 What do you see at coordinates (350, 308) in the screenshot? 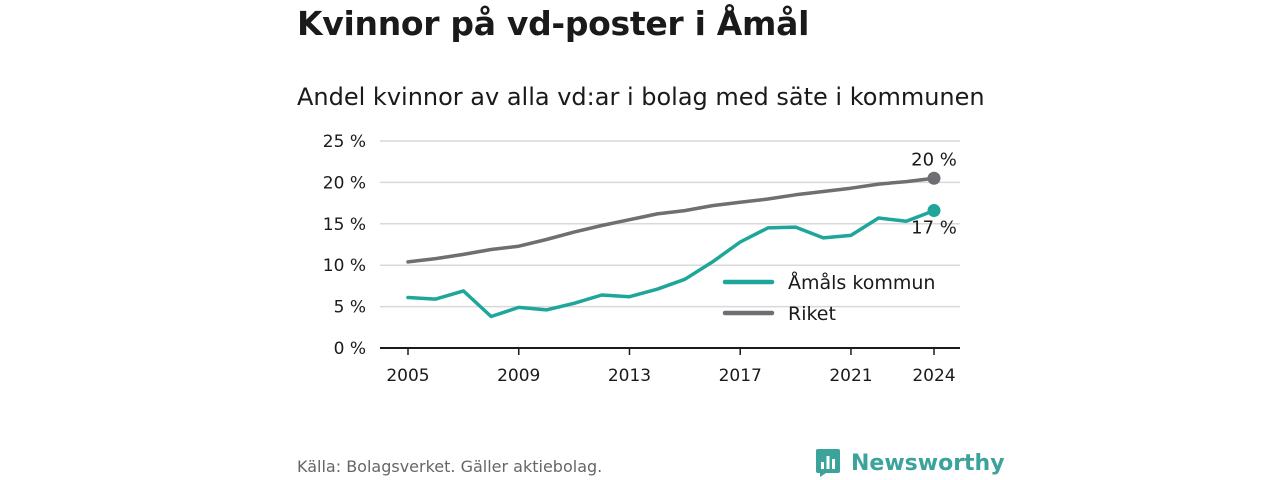
I see `y-tick-label: 5 %` at bounding box center [350, 308].